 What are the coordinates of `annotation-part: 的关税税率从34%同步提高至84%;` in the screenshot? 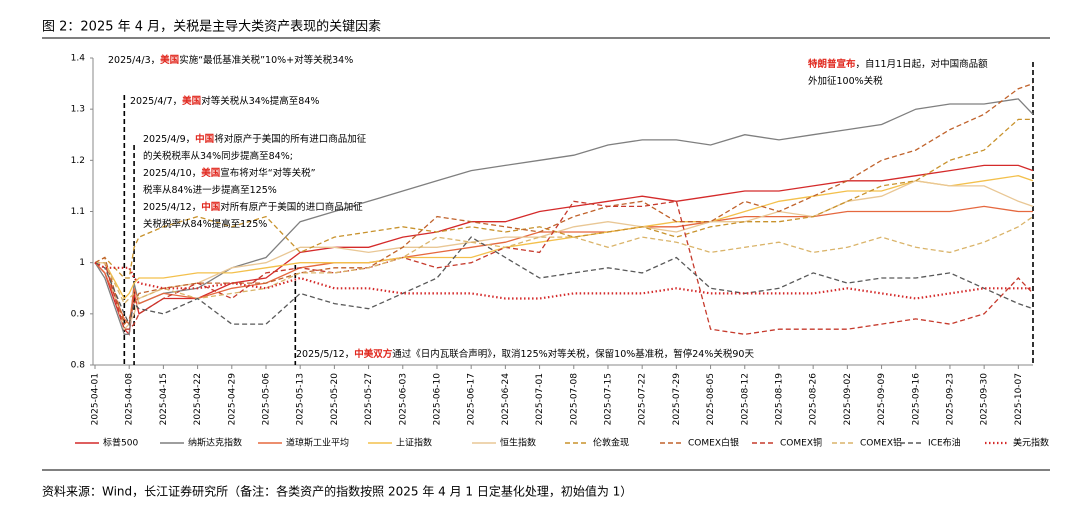 It's located at (218, 156).